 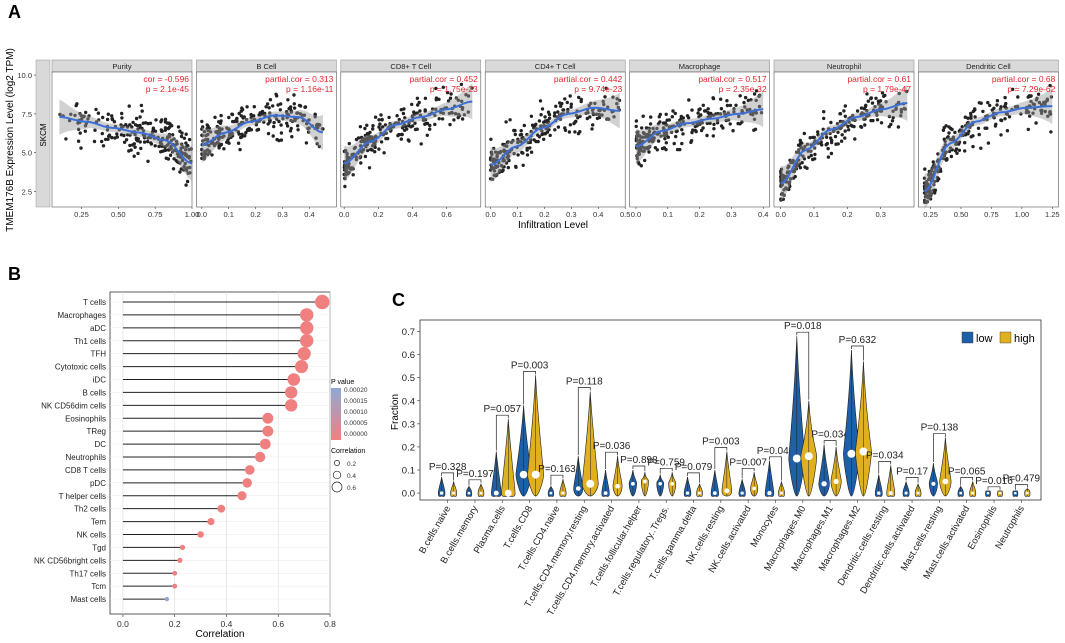 I want to click on c-category-label: Dendritic.cells.resting, so click(x=863, y=546).